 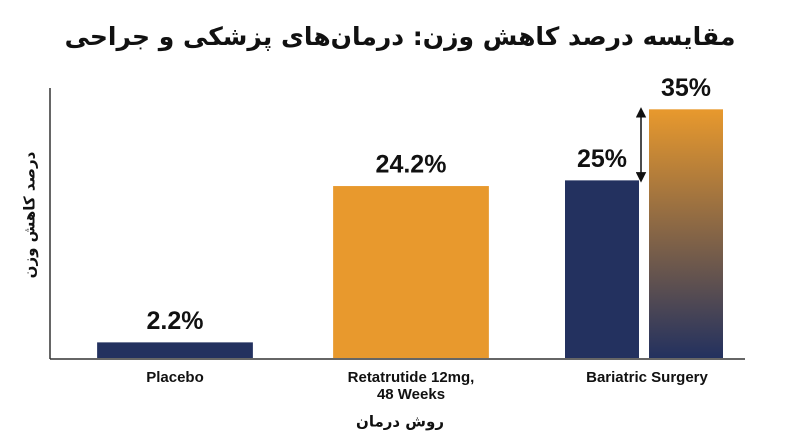 I want to click on y-axis-label: درصد کاهش وزن, so click(x=30, y=214).